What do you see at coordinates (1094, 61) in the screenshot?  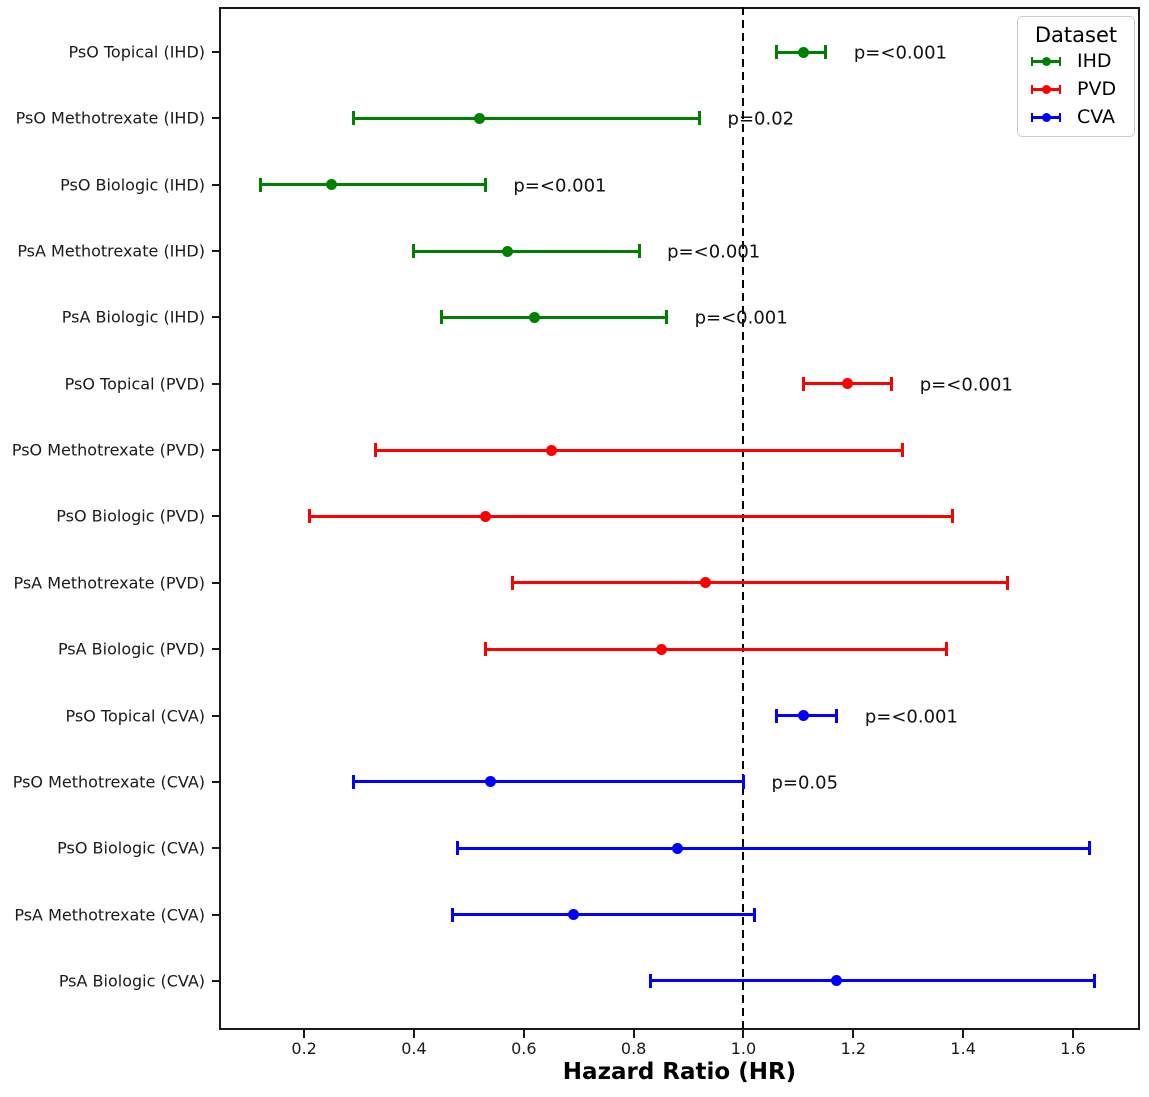 I see `legend-item-label: IHD` at bounding box center [1094, 61].